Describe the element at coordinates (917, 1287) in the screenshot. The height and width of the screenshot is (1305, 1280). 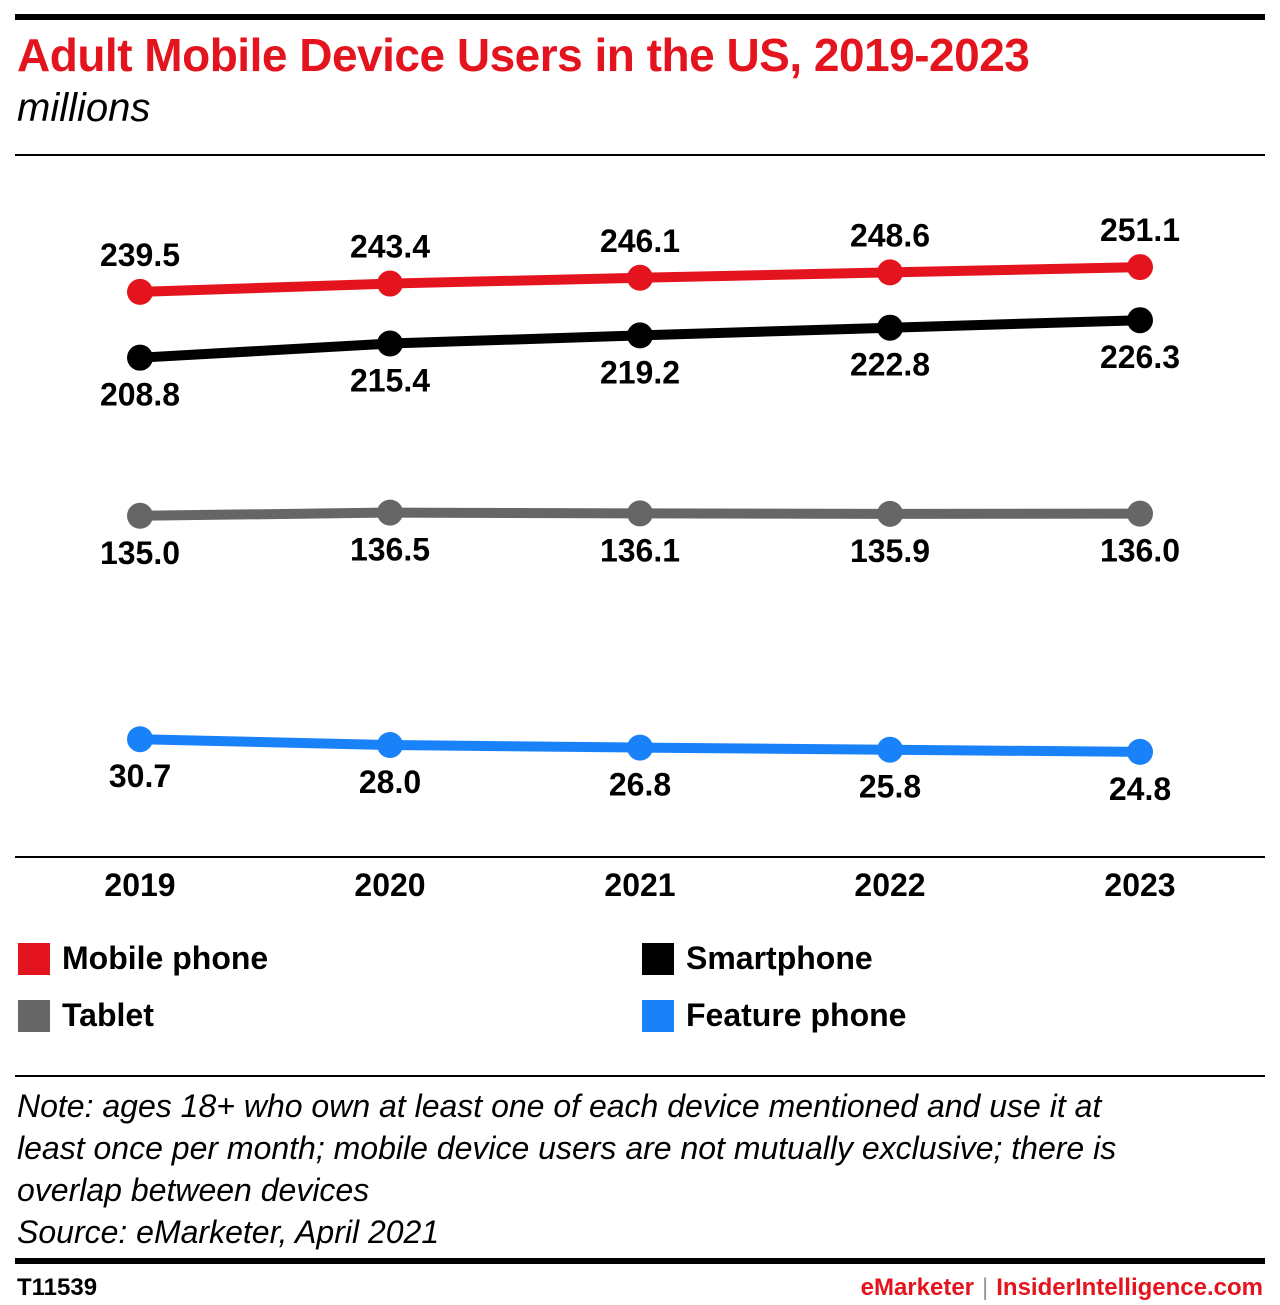
I see `brand-emarketer: eMarketer` at that location.